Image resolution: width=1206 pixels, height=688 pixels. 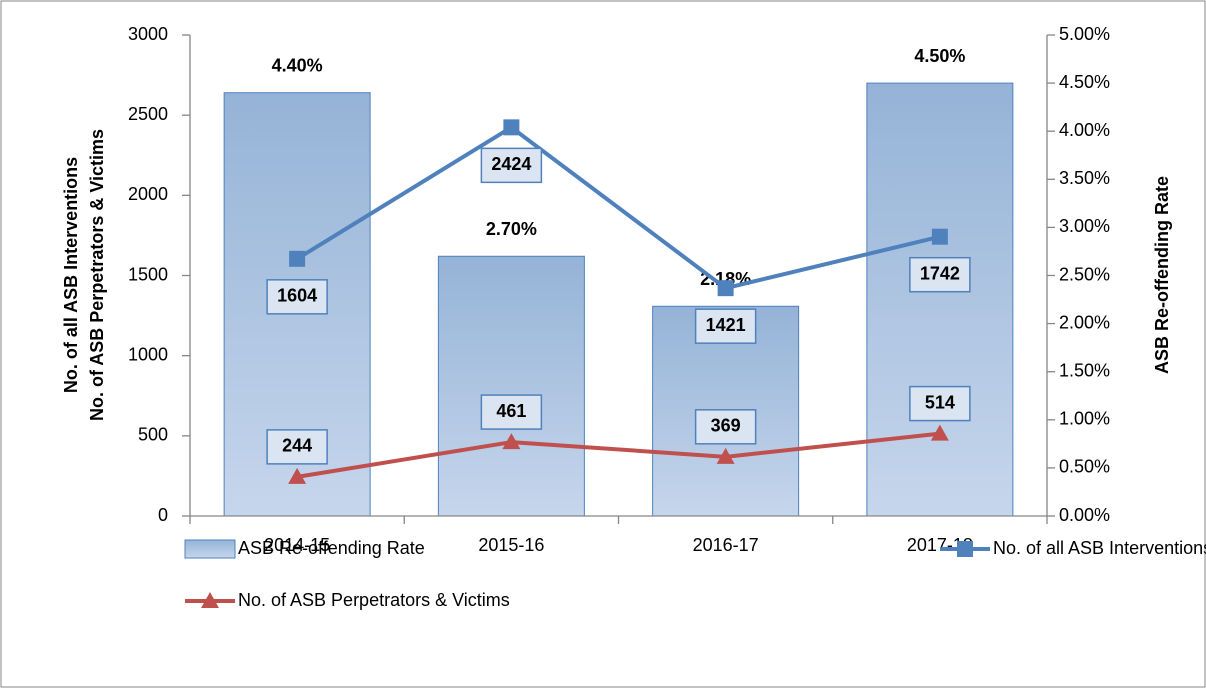 I want to click on data-label: 369, so click(x=726, y=426).